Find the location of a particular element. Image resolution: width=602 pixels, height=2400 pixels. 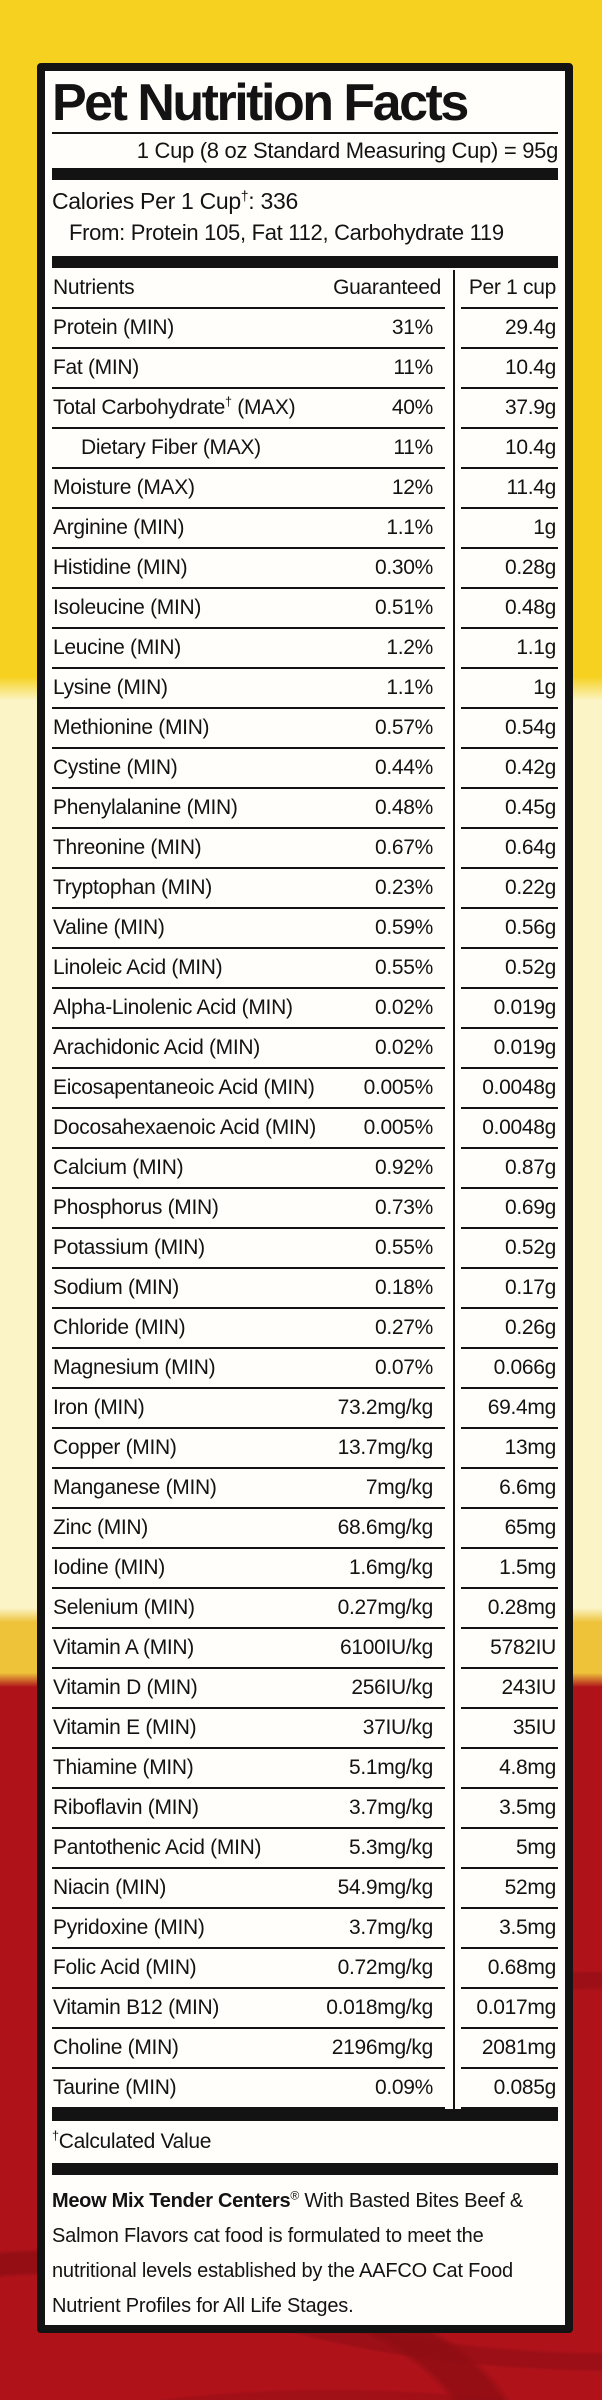

table-row: Zinc (MIN) 68.6mg/kg 65mg is located at coordinates (305, 1529).